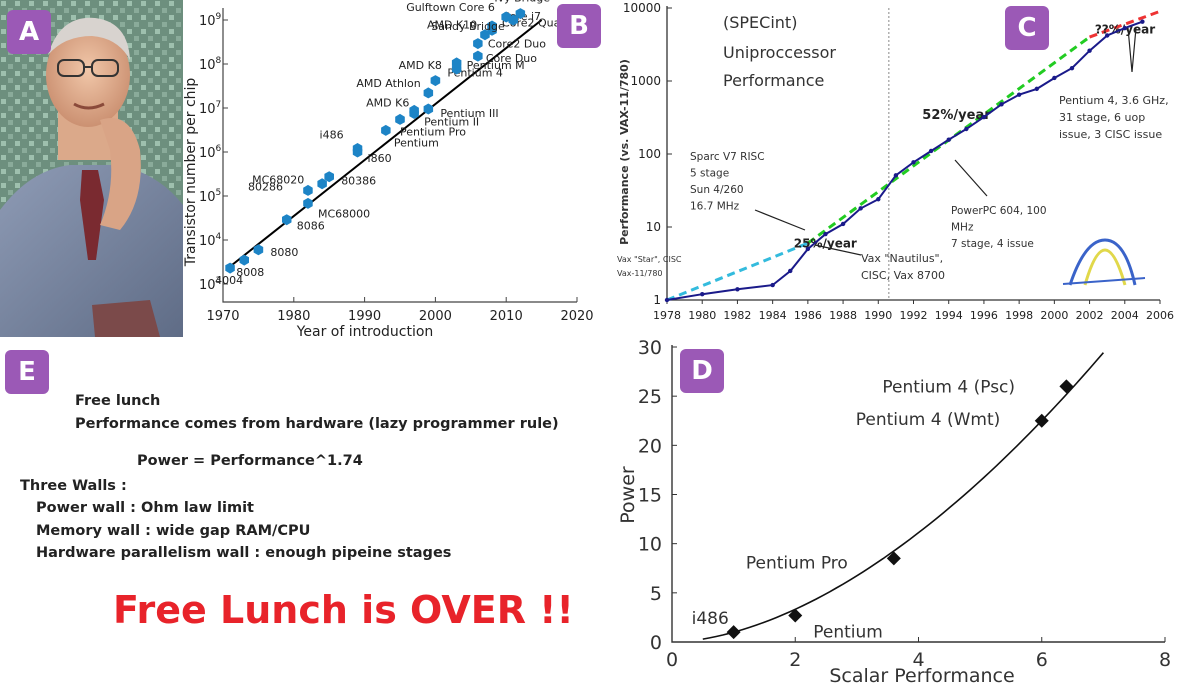 This screenshot has height=693, width=1178. What do you see at coordinates (808, 315) in the screenshot?
I see `chart-c-x-tick-label: 1986` at bounding box center [808, 315].